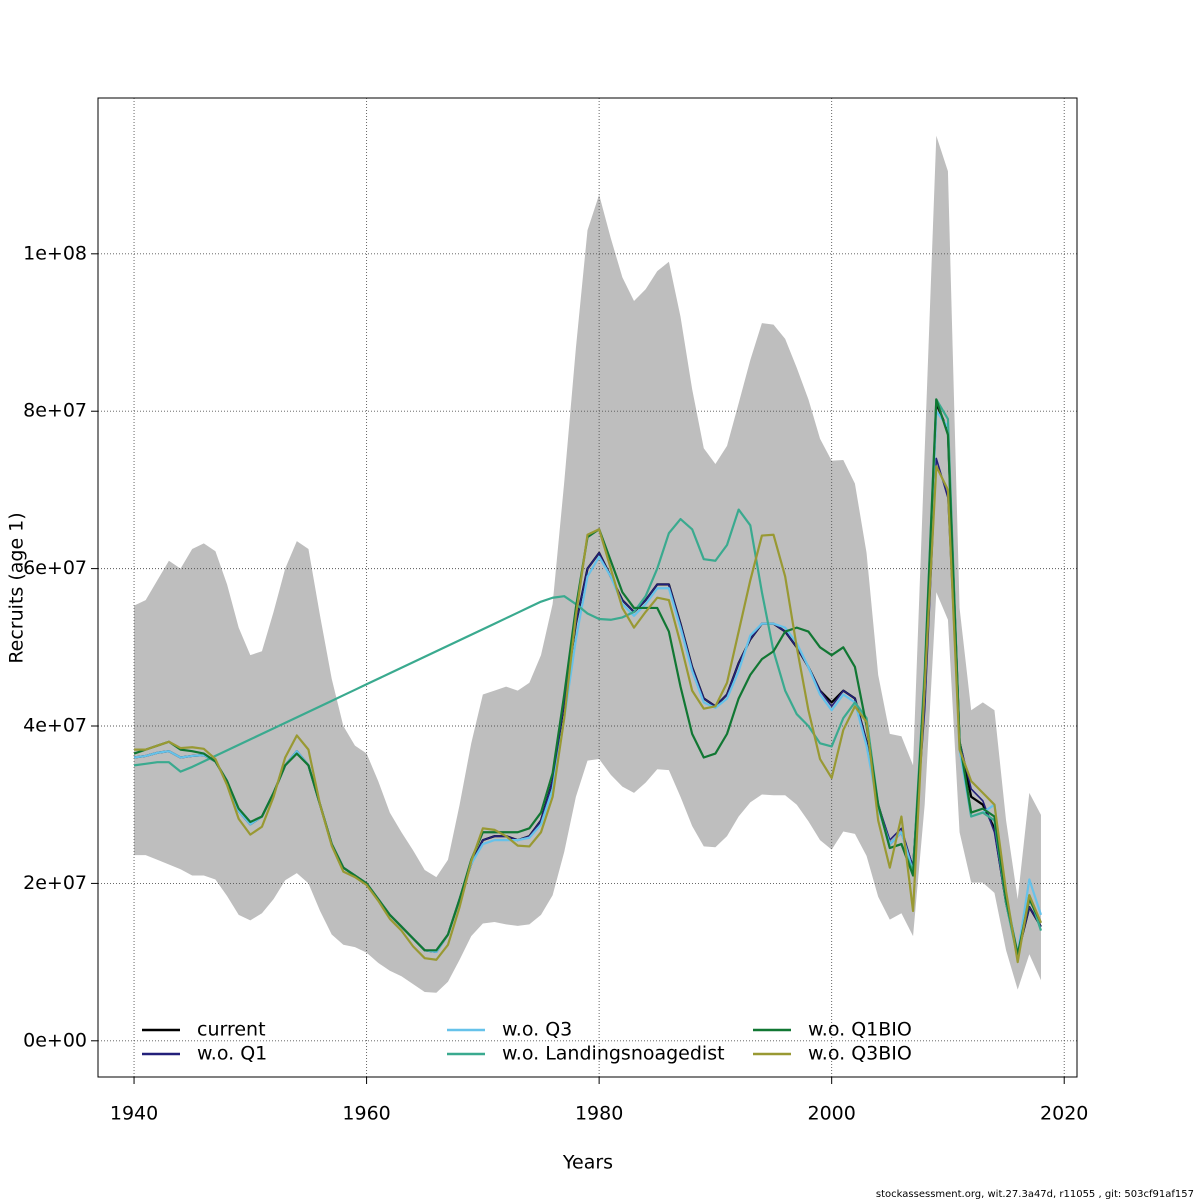 Image resolution: width=1200 pixels, height=1200 pixels. Describe the element at coordinates (1064, 1114) in the screenshot. I see `x-tick-label: 2020` at that location.